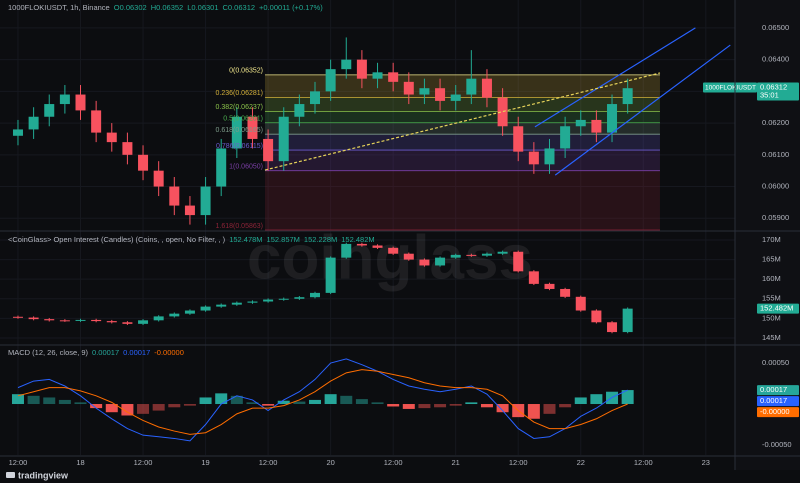 The width and height of the screenshot is (800, 483). What do you see at coordinates (320, 239) in the screenshot?
I see `header-value: 152.228M` at bounding box center [320, 239].